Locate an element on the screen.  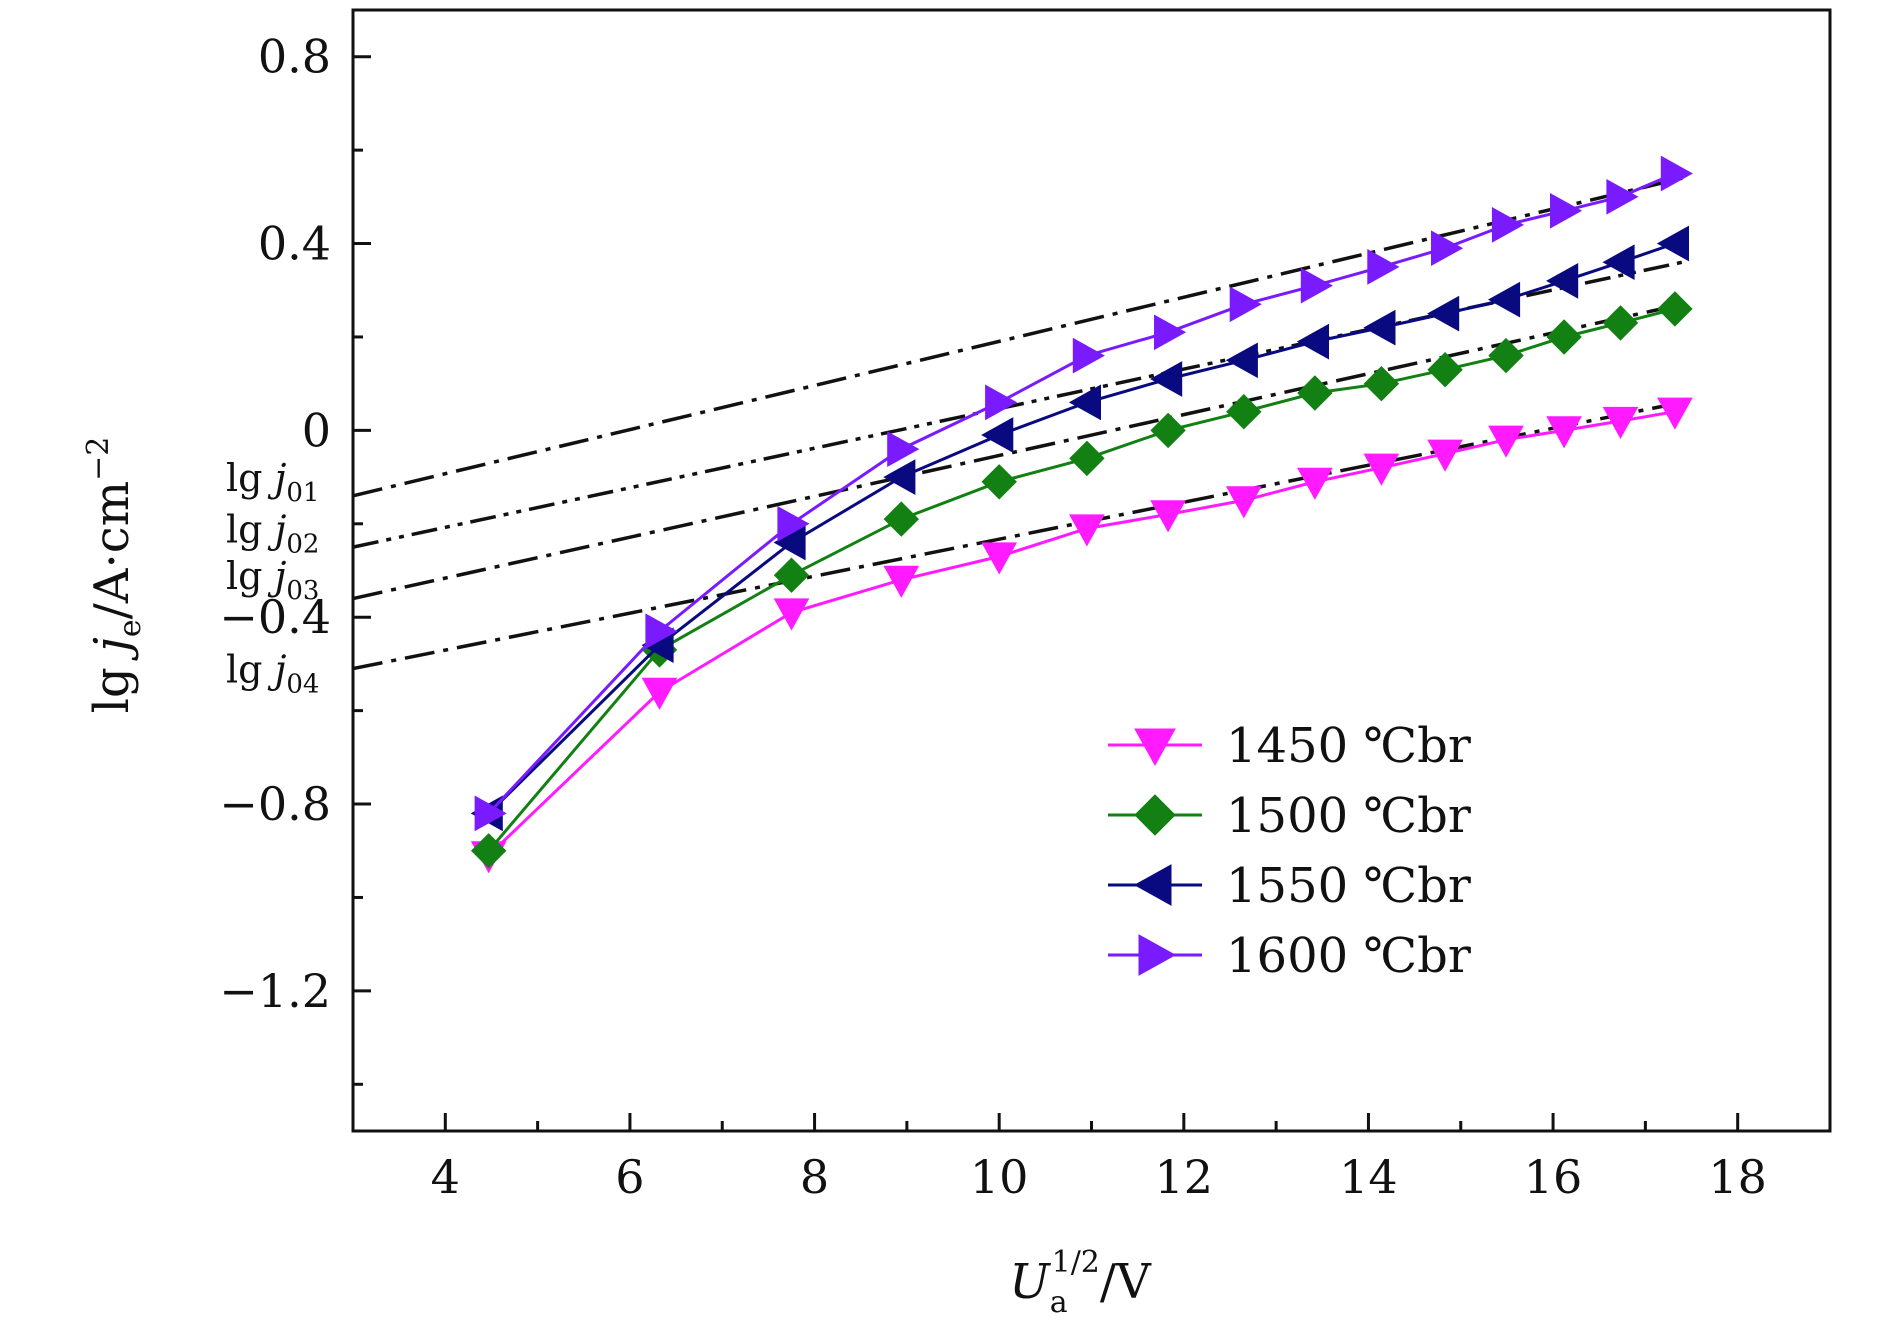
x-tick-label: 18 is located at coordinates (1737, 1177).